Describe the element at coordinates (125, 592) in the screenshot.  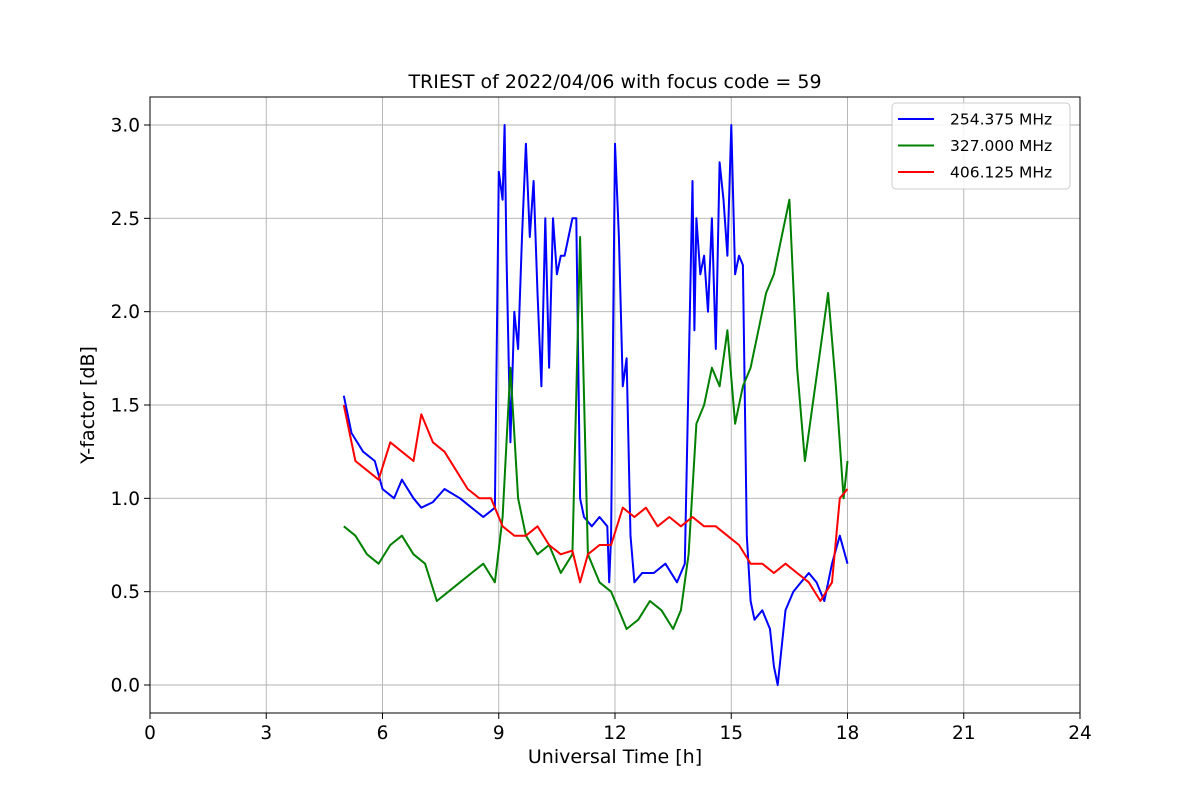
I see `y-tick-label: 0.5` at that location.